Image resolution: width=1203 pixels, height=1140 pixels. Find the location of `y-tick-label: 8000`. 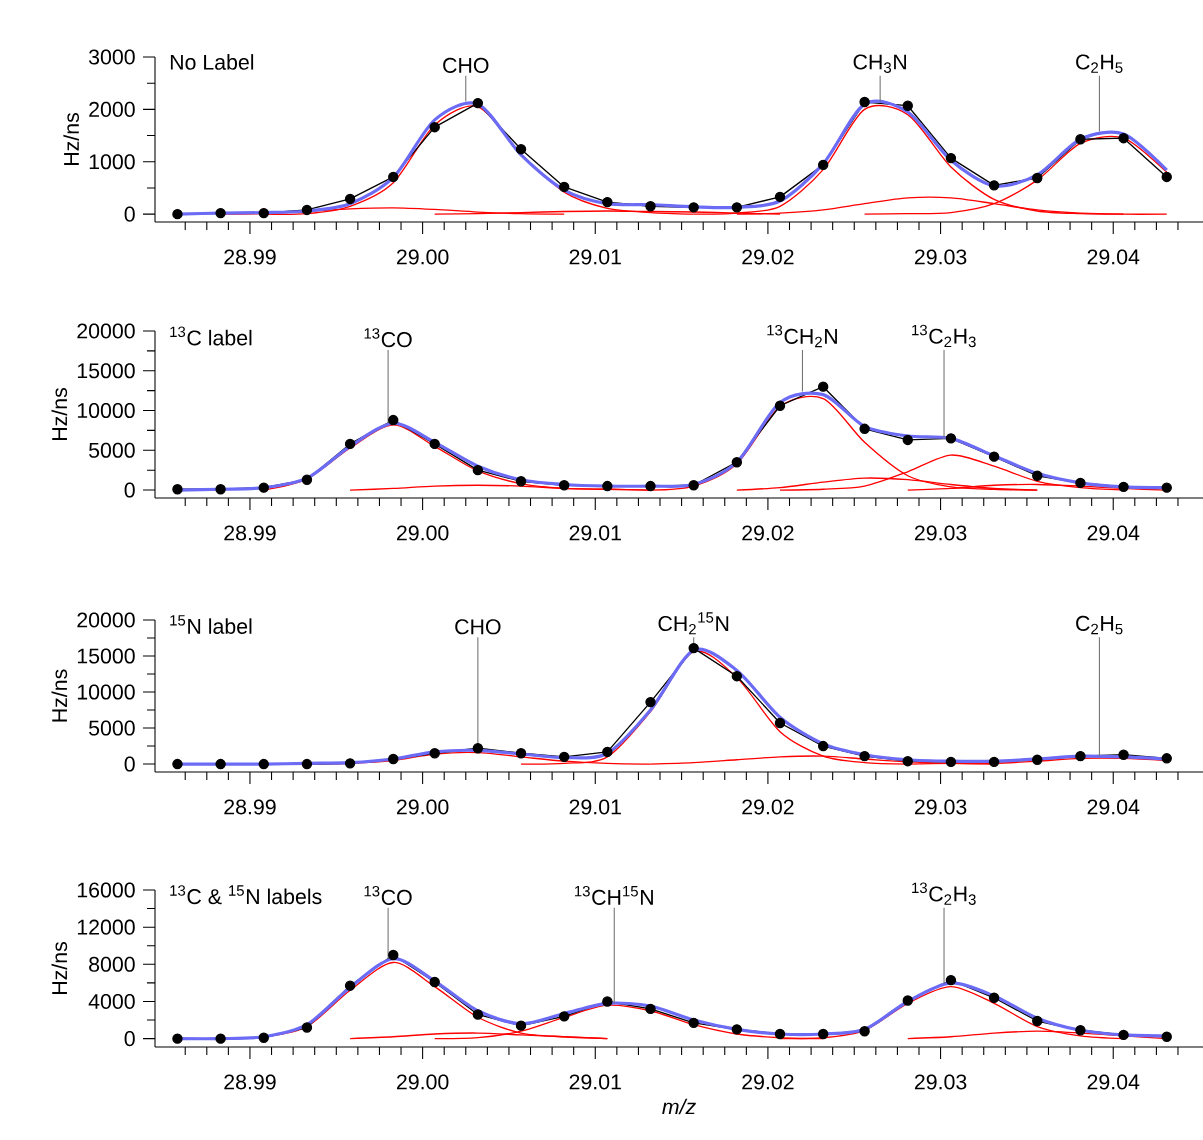

y-tick-label: 8000 is located at coordinates (112, 964).